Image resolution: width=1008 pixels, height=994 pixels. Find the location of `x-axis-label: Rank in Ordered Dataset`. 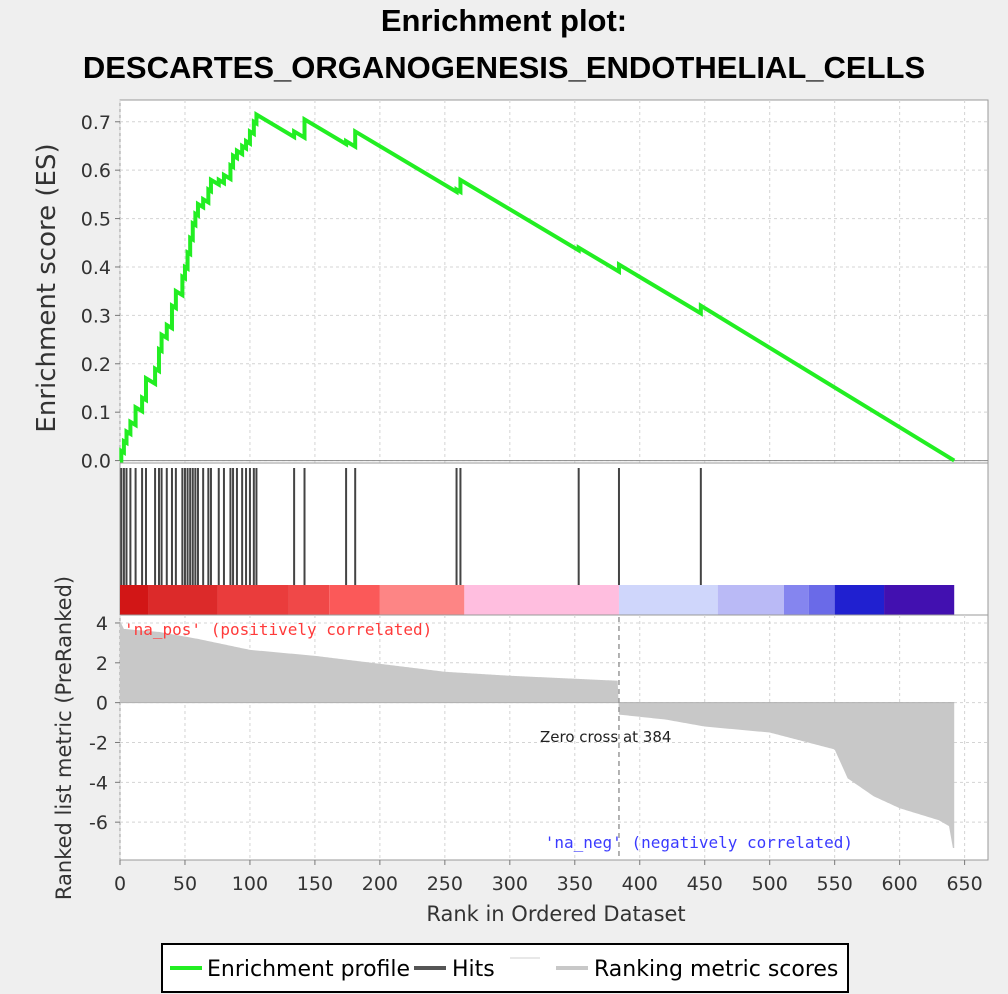

x-axis-label: Rank in Ordered Dataset is located at coordinates (555, 914).